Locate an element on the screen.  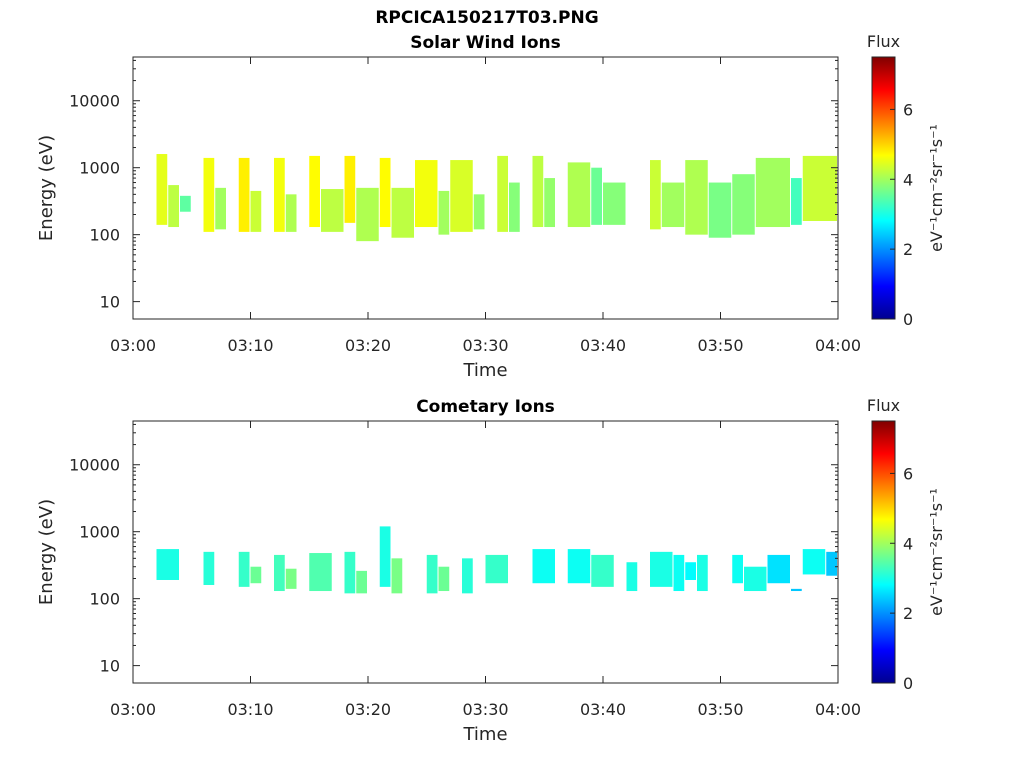
colorbar is located at coordinates (883, 188).